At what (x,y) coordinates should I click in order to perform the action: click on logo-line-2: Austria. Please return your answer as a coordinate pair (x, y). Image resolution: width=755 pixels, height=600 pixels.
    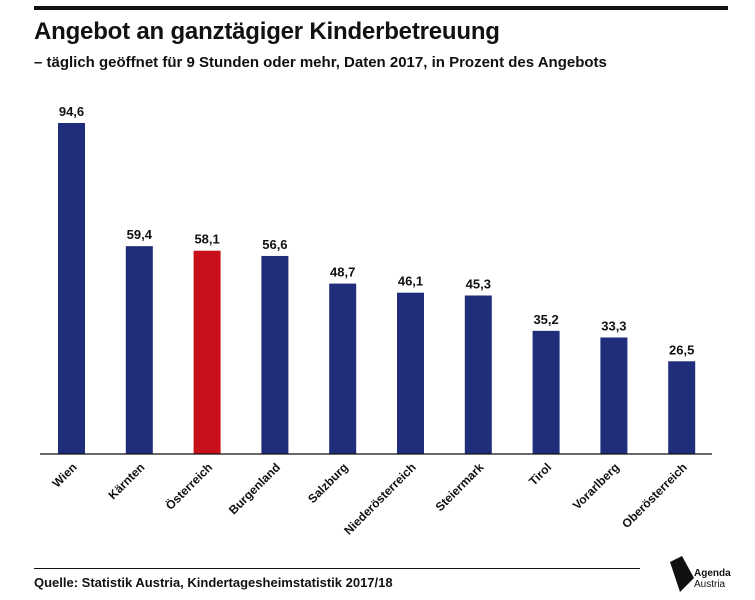
    Looking at the image, I should click on (710, 584).